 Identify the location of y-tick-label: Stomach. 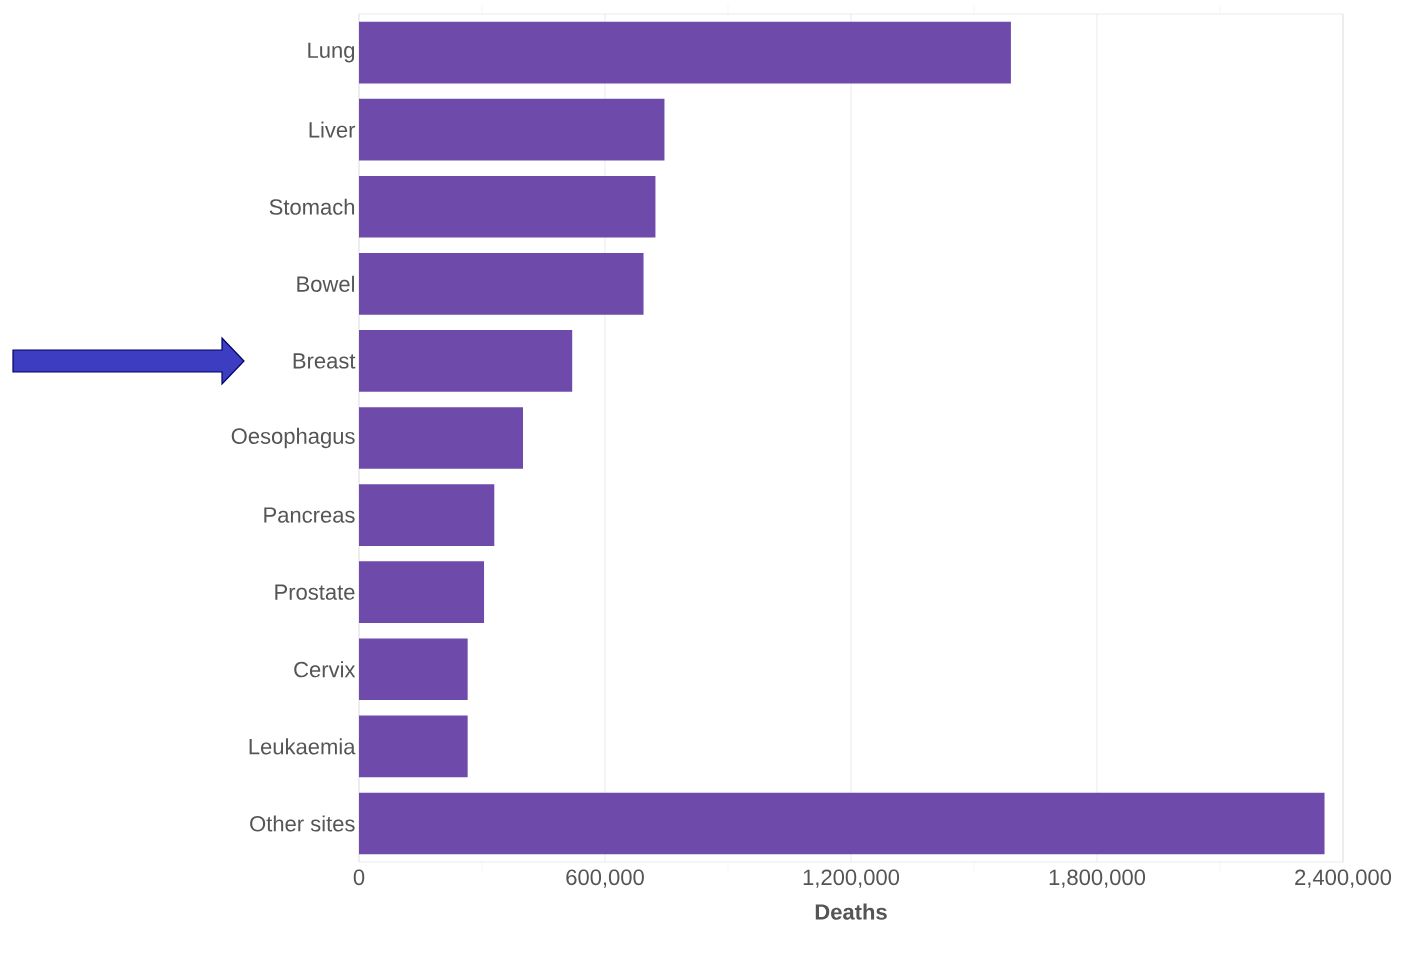
(312, 206).